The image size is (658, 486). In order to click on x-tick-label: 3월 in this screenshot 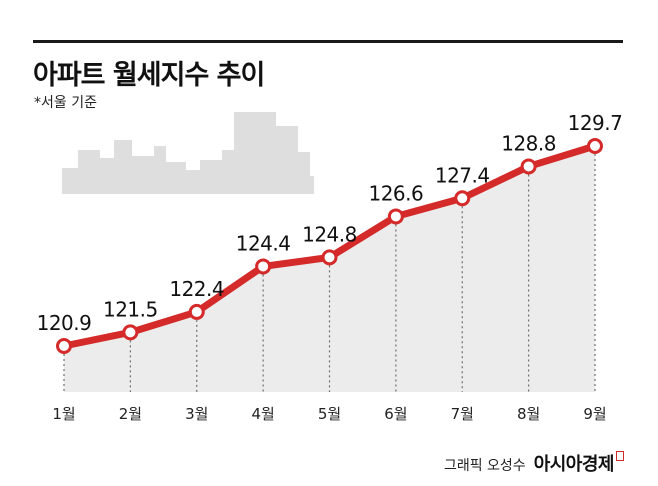, I will do `click(196, 414)`.